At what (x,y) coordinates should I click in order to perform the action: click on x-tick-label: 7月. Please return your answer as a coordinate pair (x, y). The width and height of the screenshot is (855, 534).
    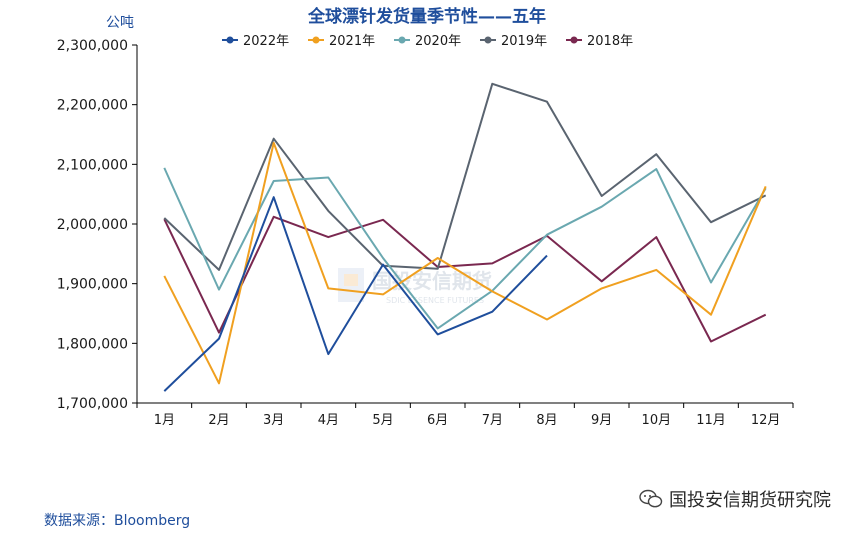
    Looking at the image, I should click on (492, 420).